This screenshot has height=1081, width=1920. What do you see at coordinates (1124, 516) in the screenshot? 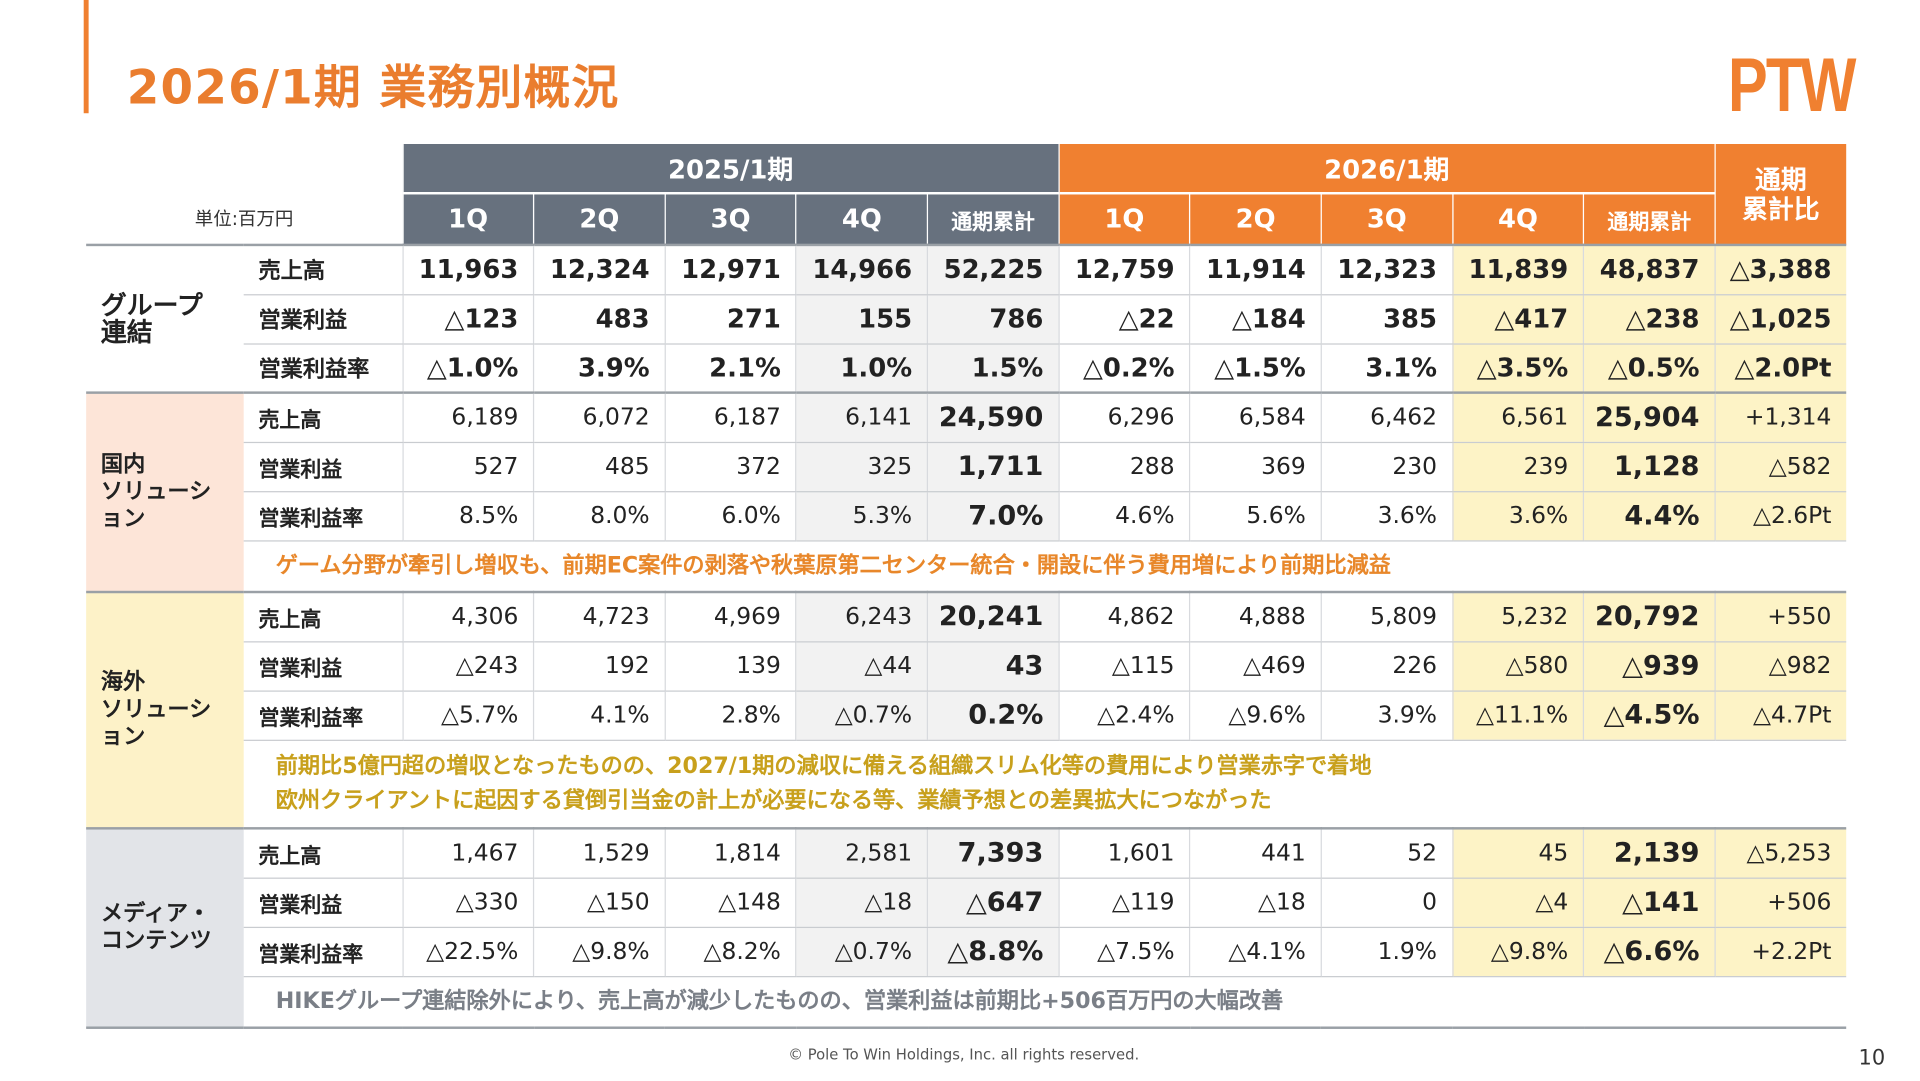
I see `value-cell: 4.6%` at bounding box center [1124, 516].